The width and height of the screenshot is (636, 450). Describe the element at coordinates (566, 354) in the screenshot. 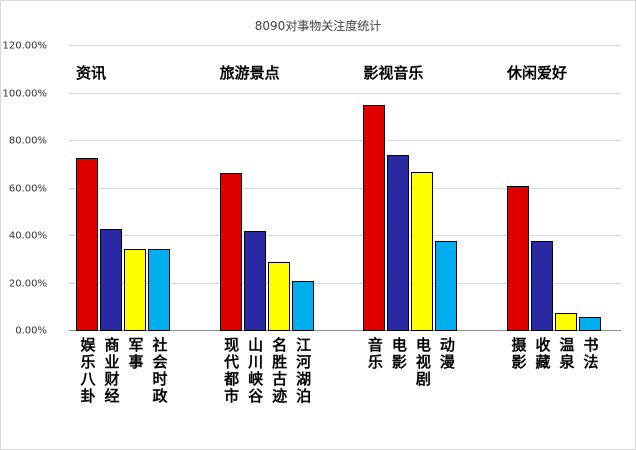

I see `x-tick-label: 温泉` at that location.